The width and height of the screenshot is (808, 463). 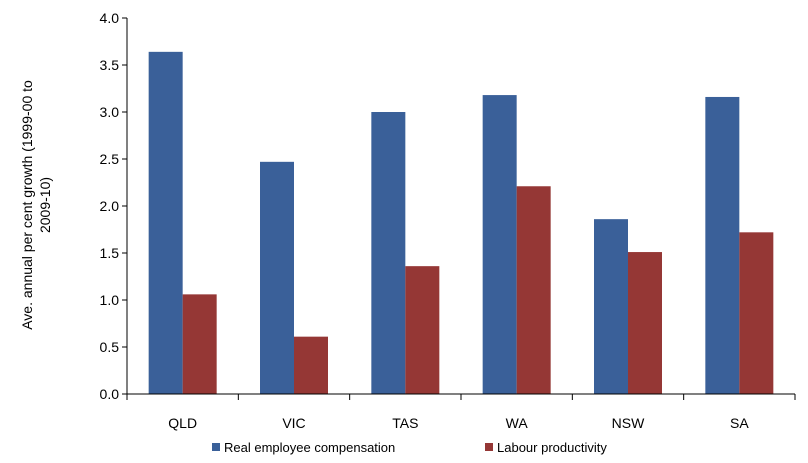 I want to click on x-tick-label-vic: VIC, so click(x=293, y=423).